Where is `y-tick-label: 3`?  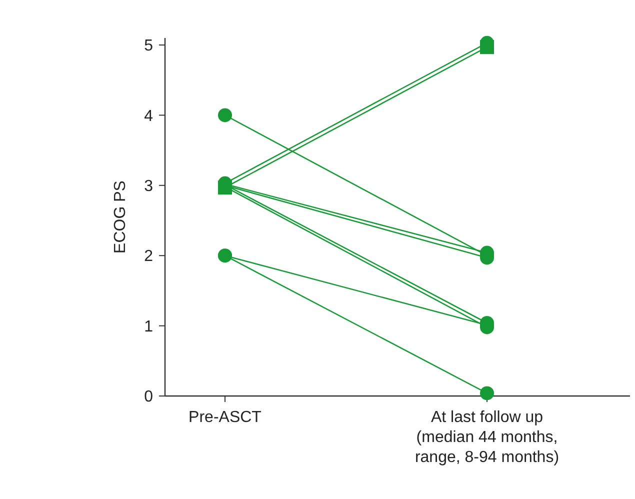 y-tick-label: 3 is located at coordinates (149, 186).